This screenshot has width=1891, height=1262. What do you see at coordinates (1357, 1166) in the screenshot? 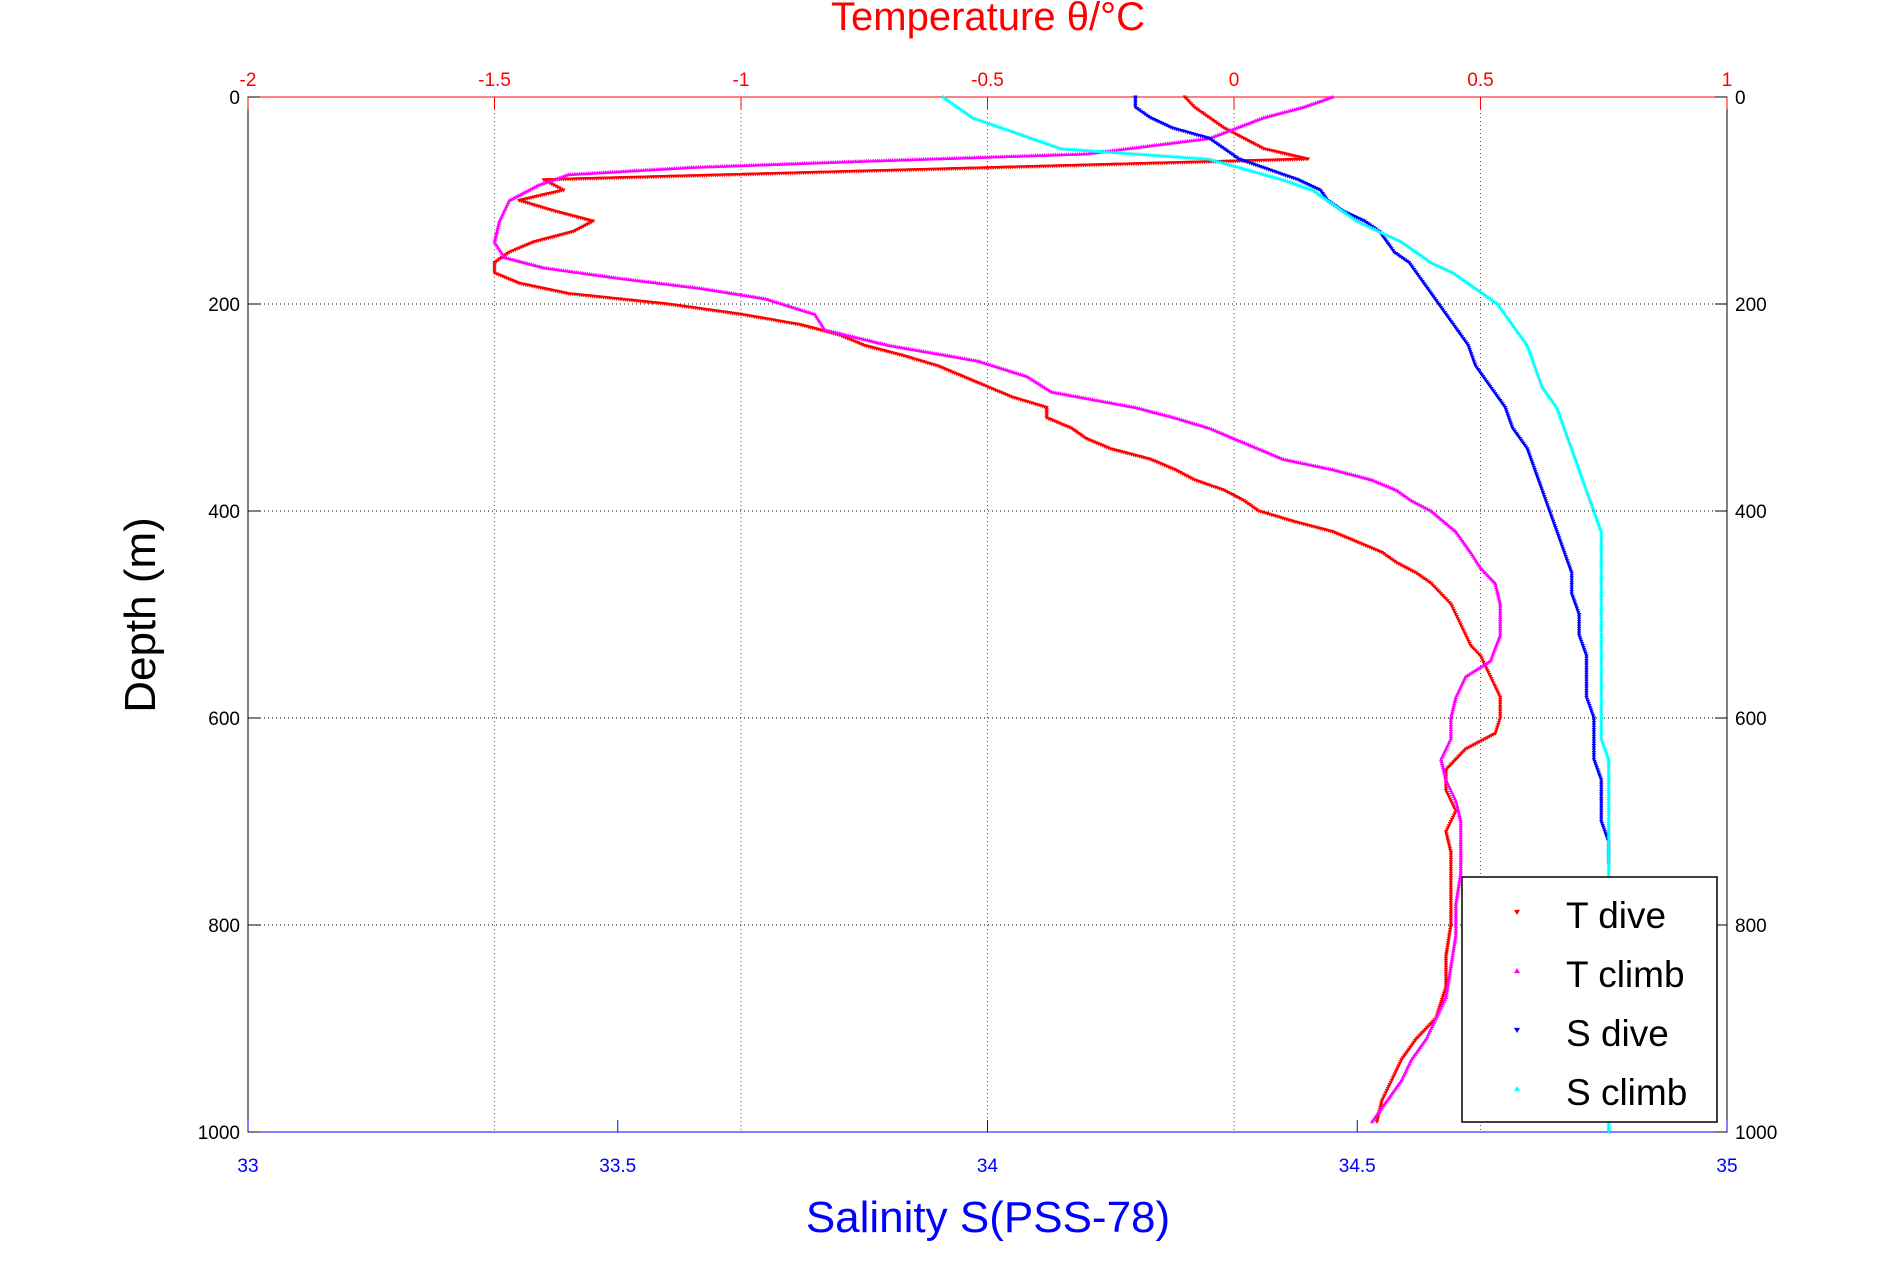
I see `salinity-tick-label: 34.5` at bounding box center [1357, 1166].